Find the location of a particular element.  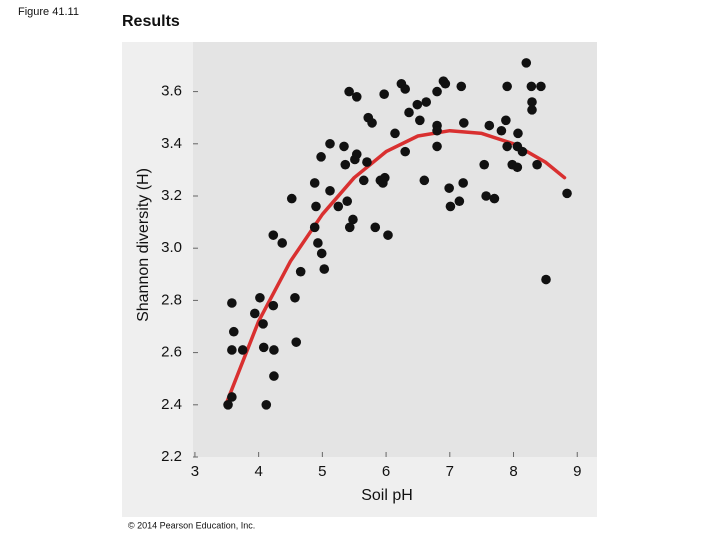

x-tick-label: 9 is located at coordinates (577, 471).